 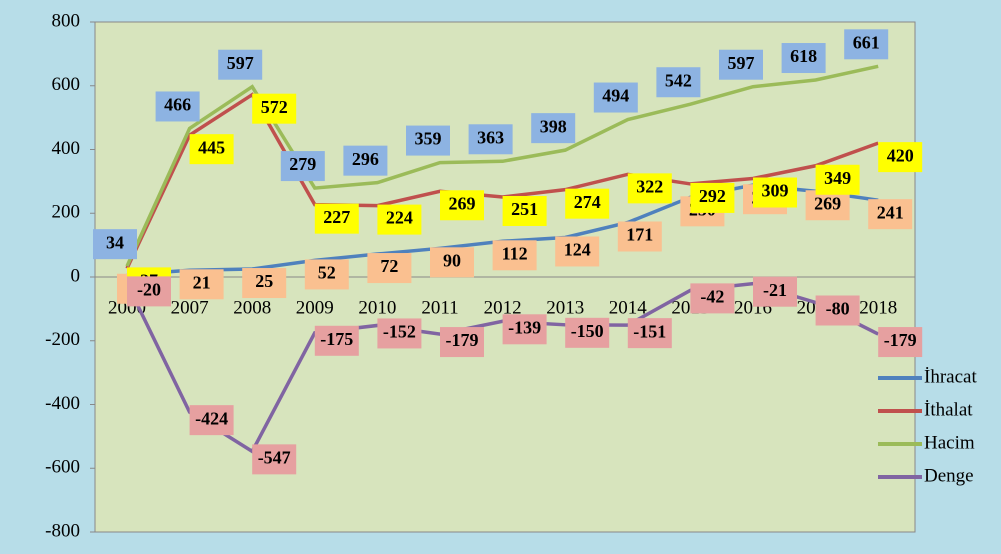 What do you see at coordinates (948, 409) in the screenshot?
I see `legend-label: İthalat` at bounding box center [948, 409].